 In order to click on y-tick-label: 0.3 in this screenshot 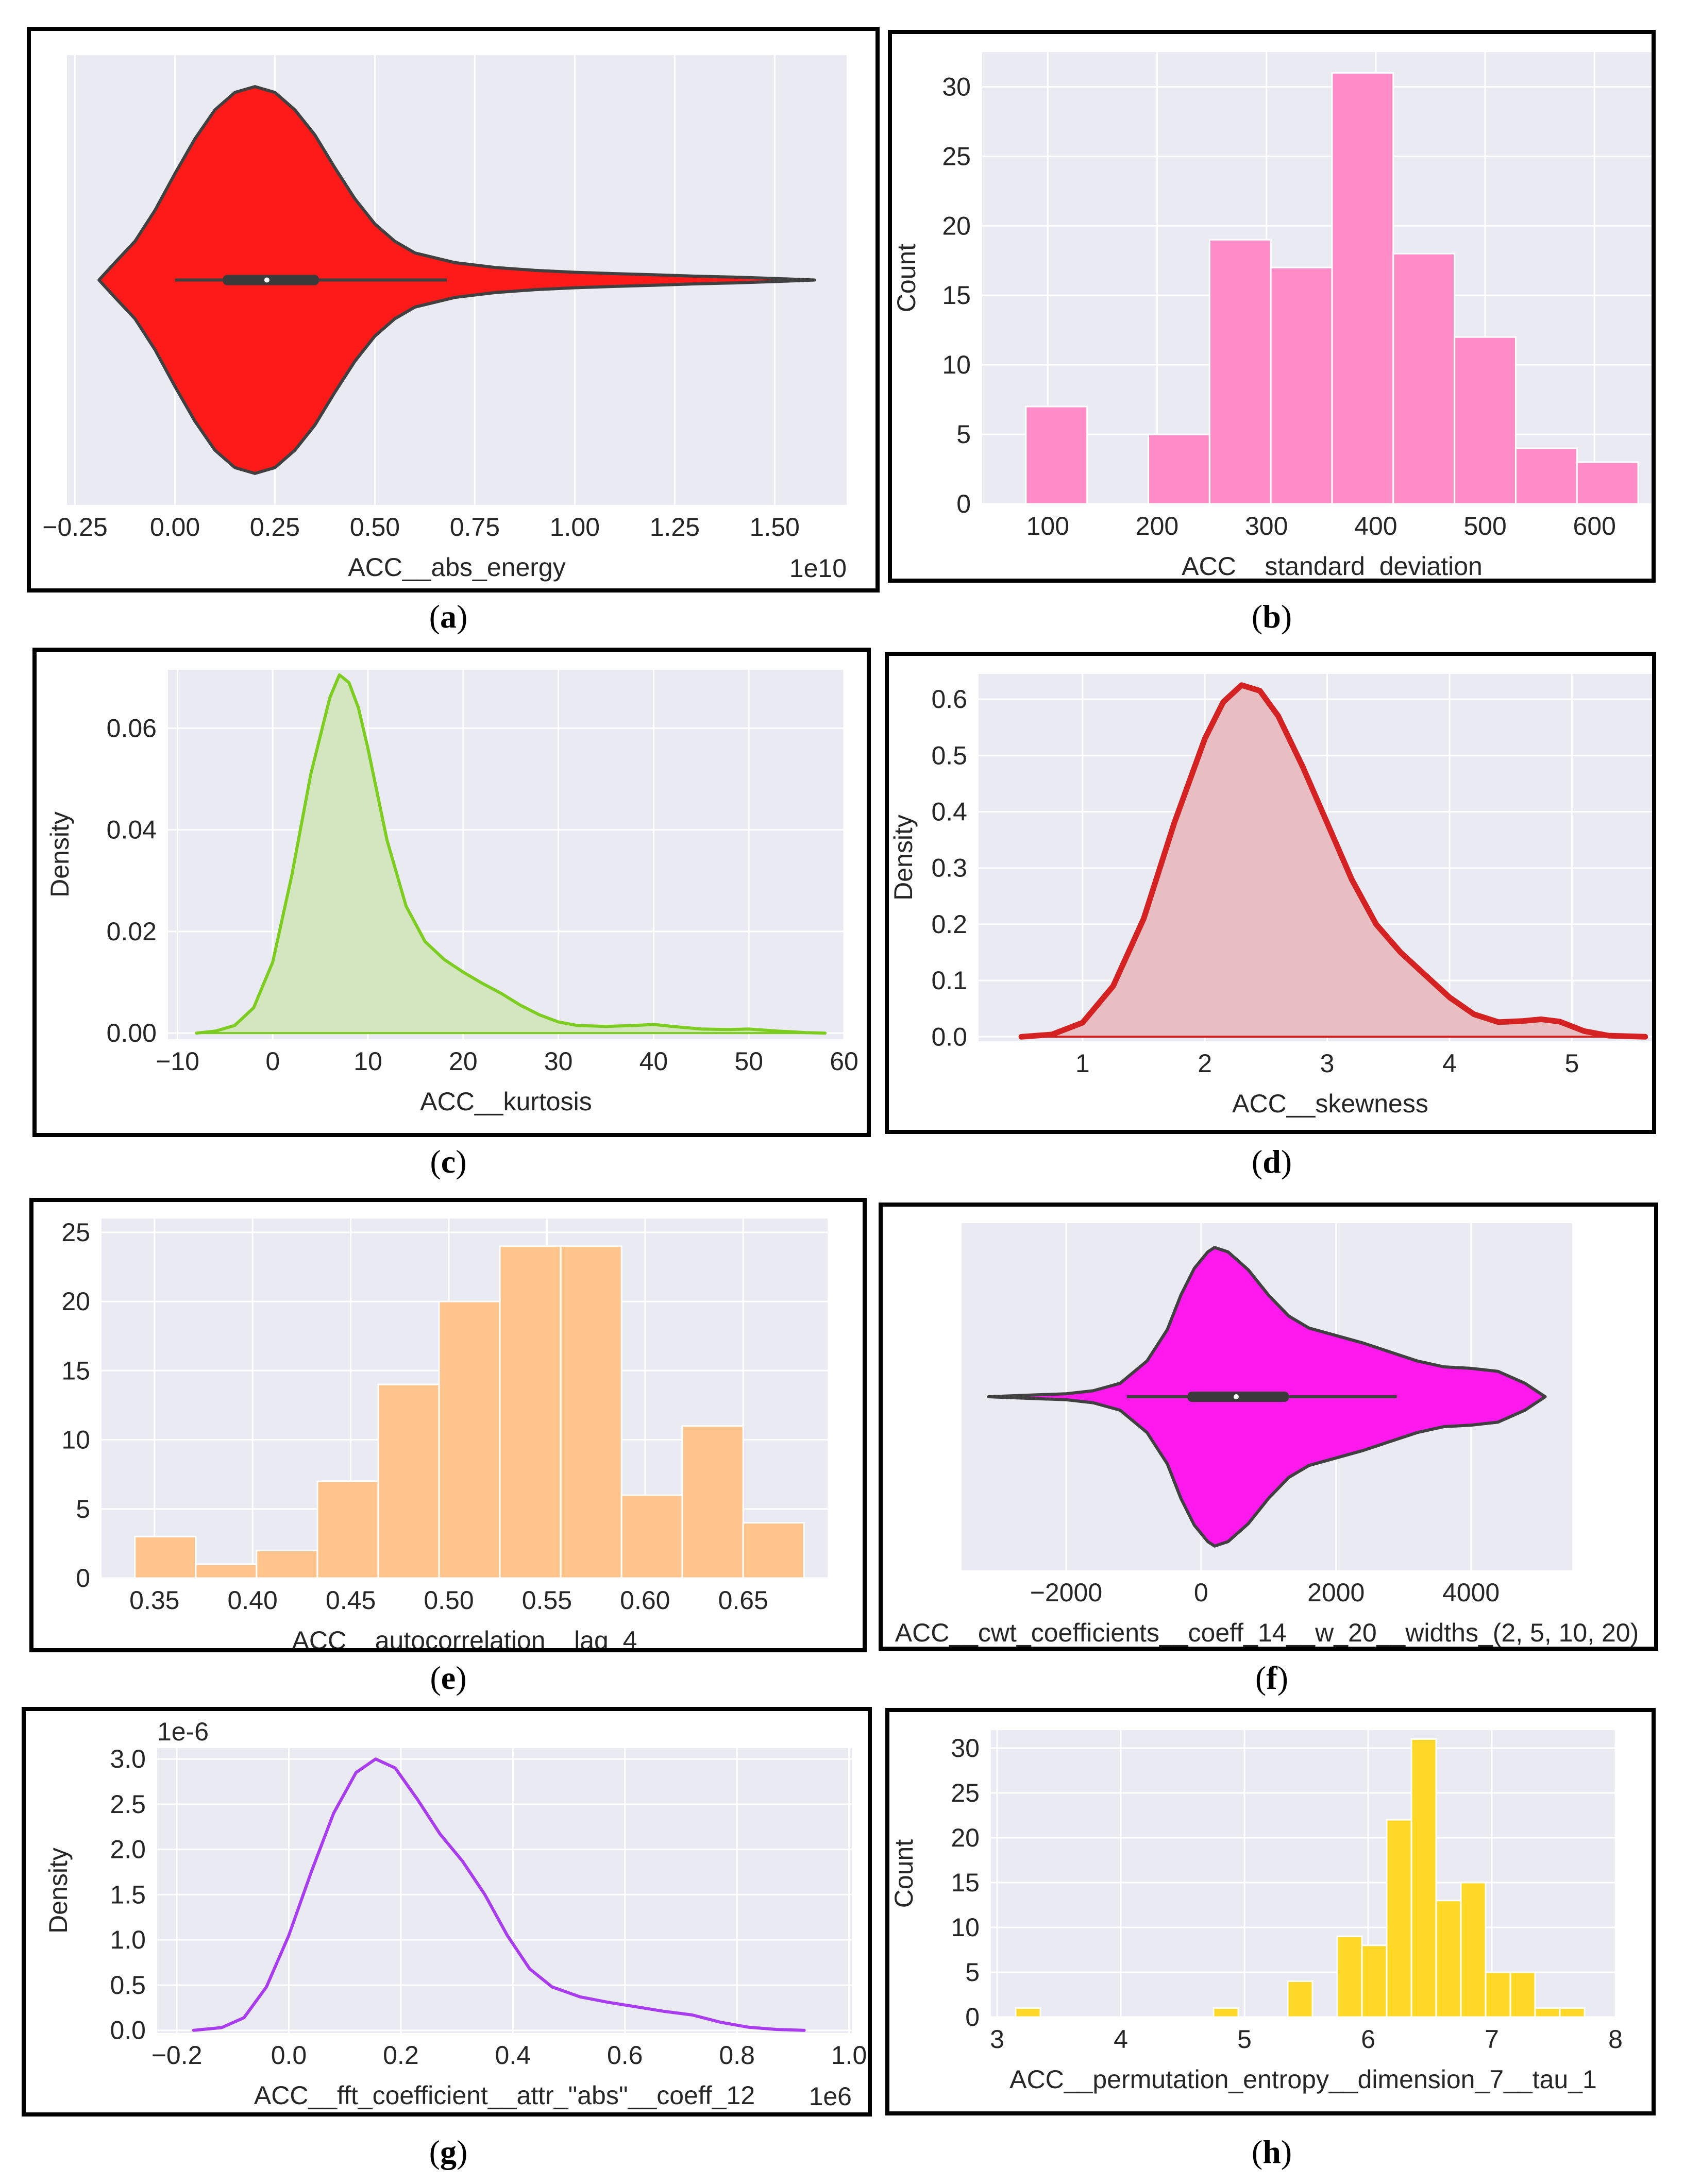, I will do `click(949, 869)`.